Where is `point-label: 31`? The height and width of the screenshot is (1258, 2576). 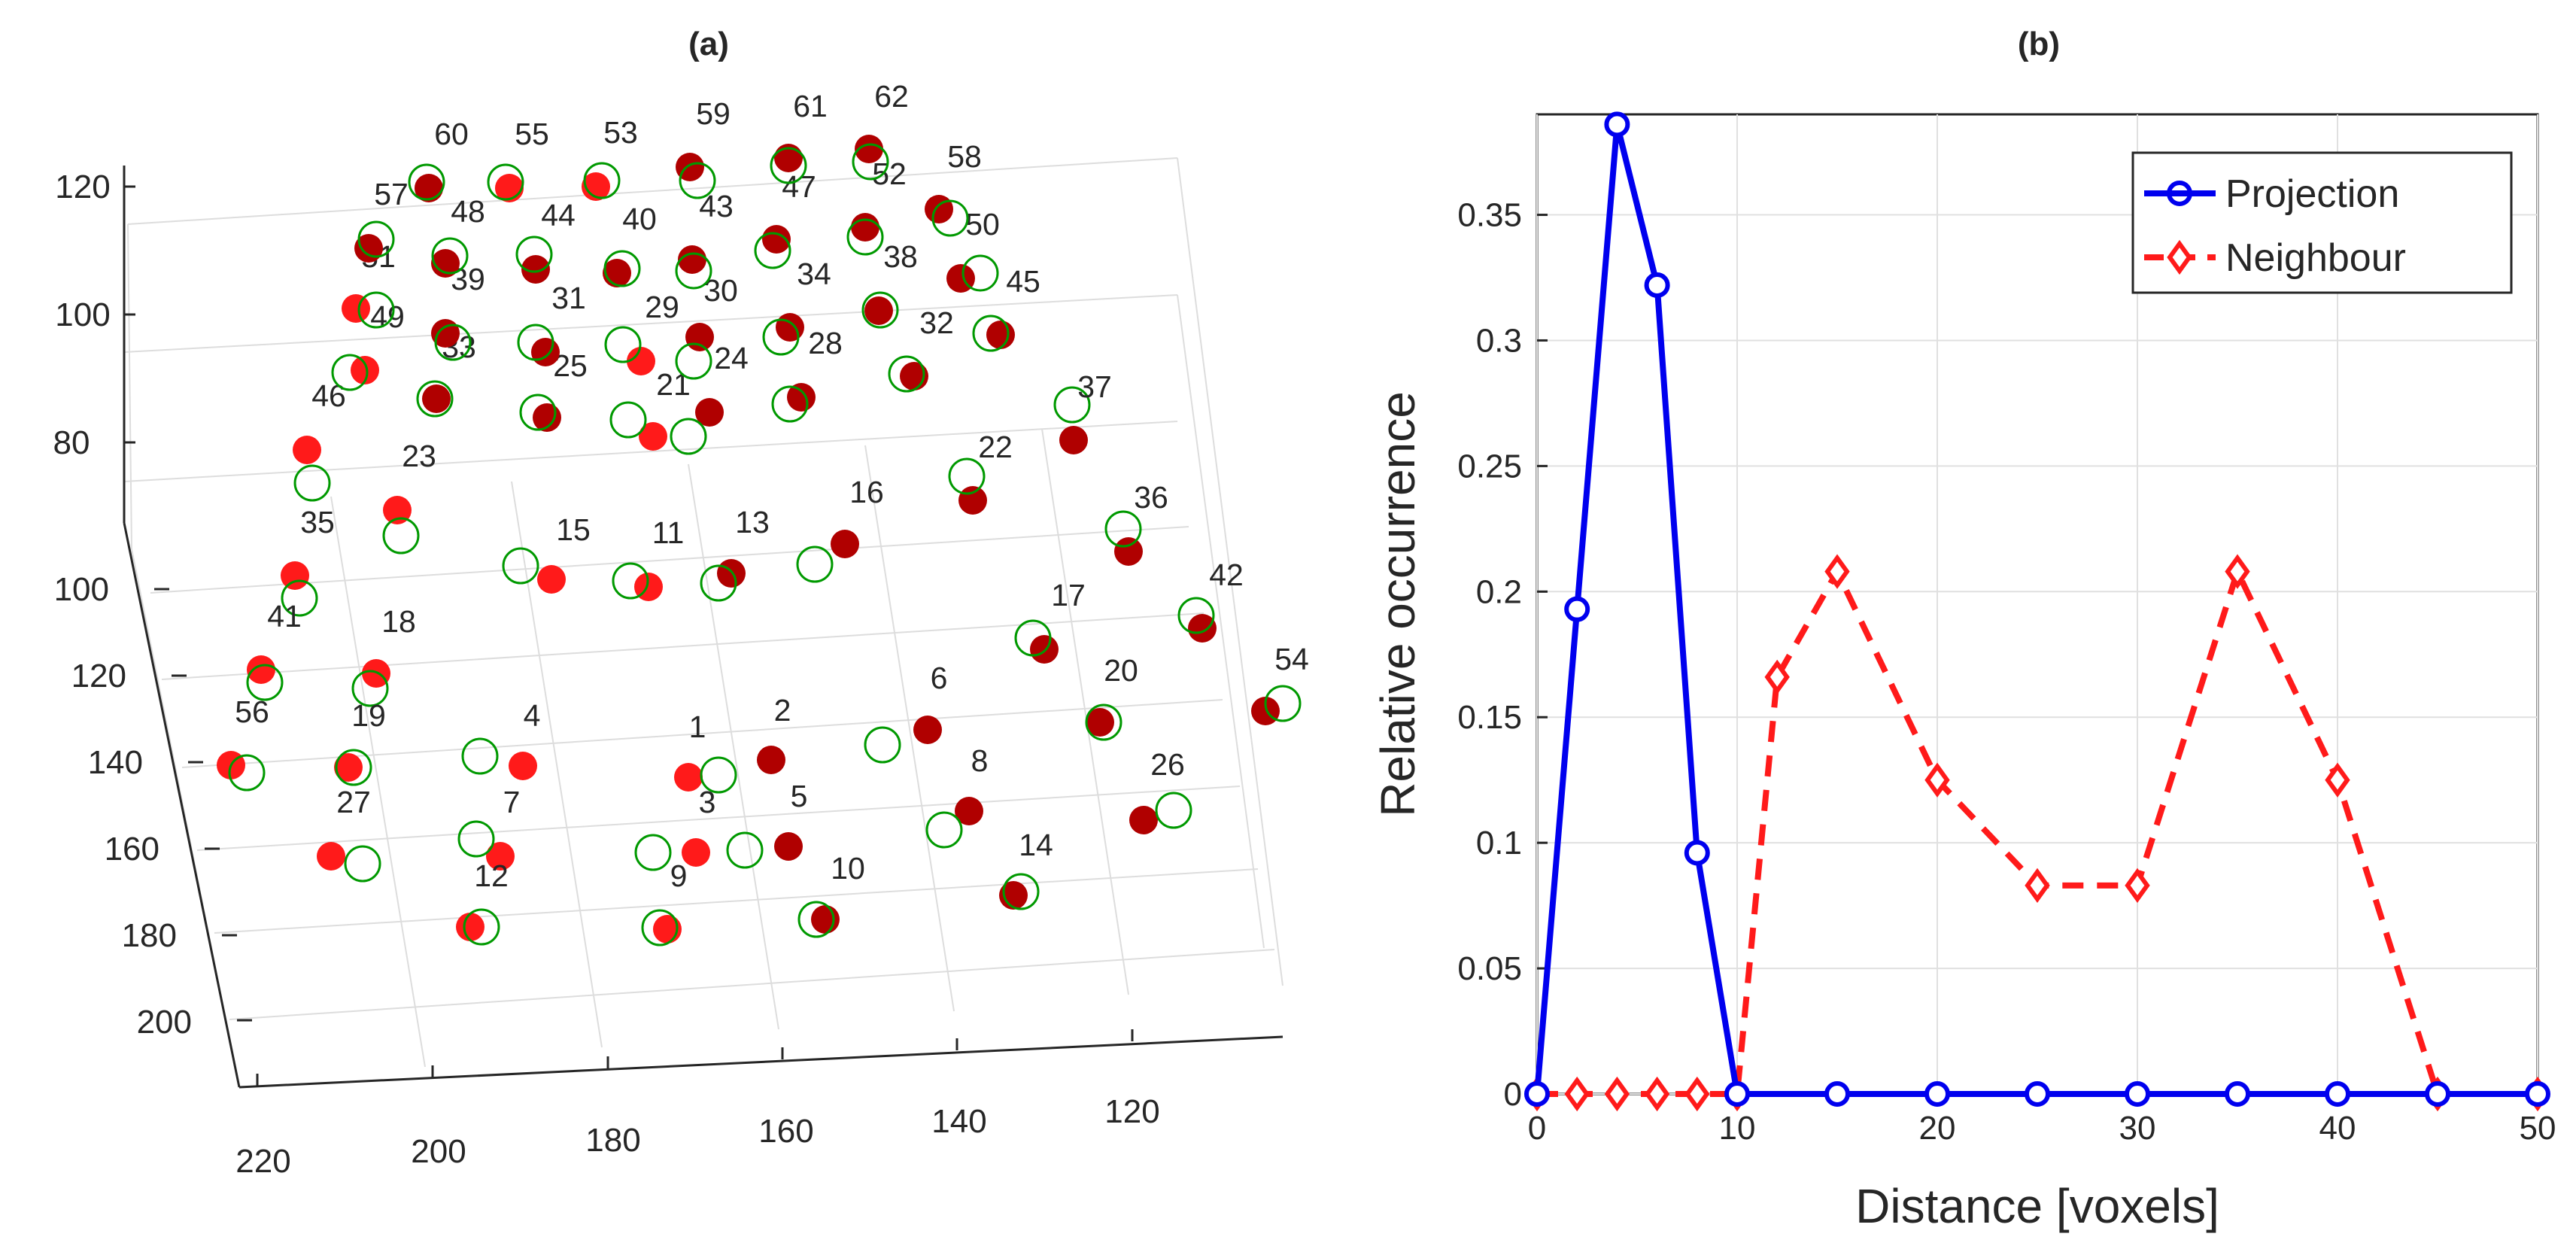
point-label: 31 is located at coordinates (569, 298).